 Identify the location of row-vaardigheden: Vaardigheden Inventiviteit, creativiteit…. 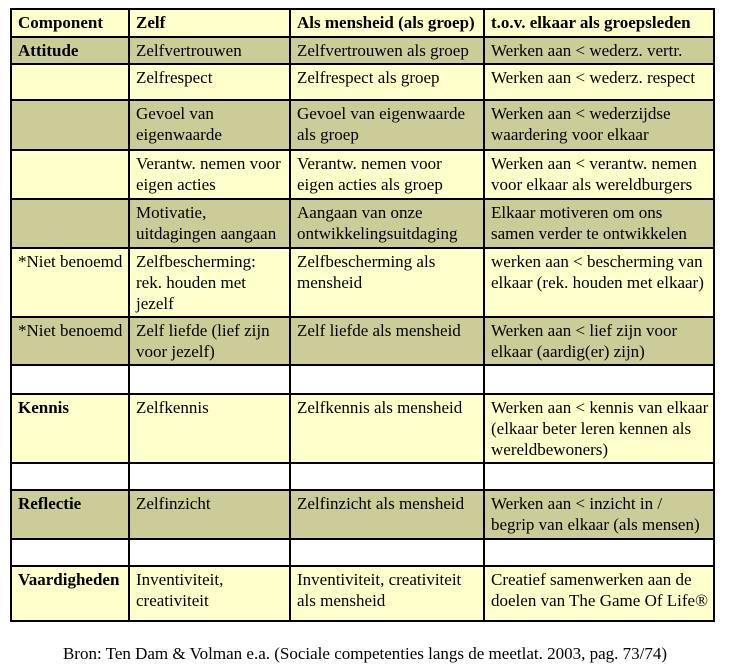
(362, 593).